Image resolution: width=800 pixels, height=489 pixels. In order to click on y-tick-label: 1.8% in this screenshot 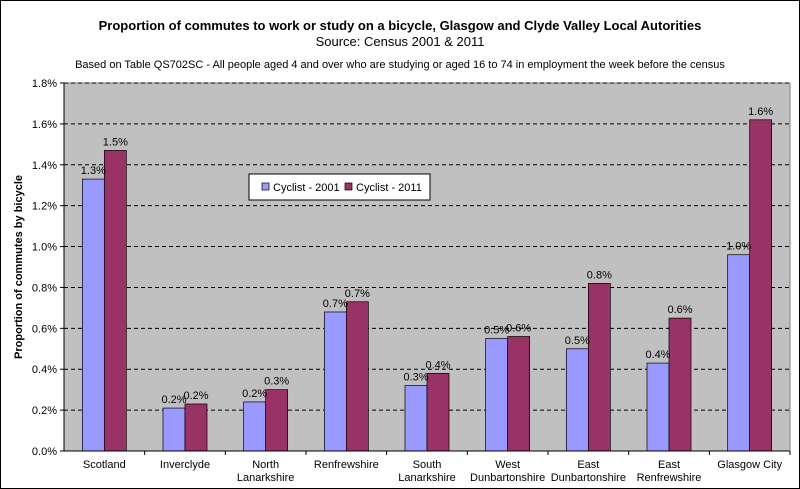, I will do `click(44, 84)`.